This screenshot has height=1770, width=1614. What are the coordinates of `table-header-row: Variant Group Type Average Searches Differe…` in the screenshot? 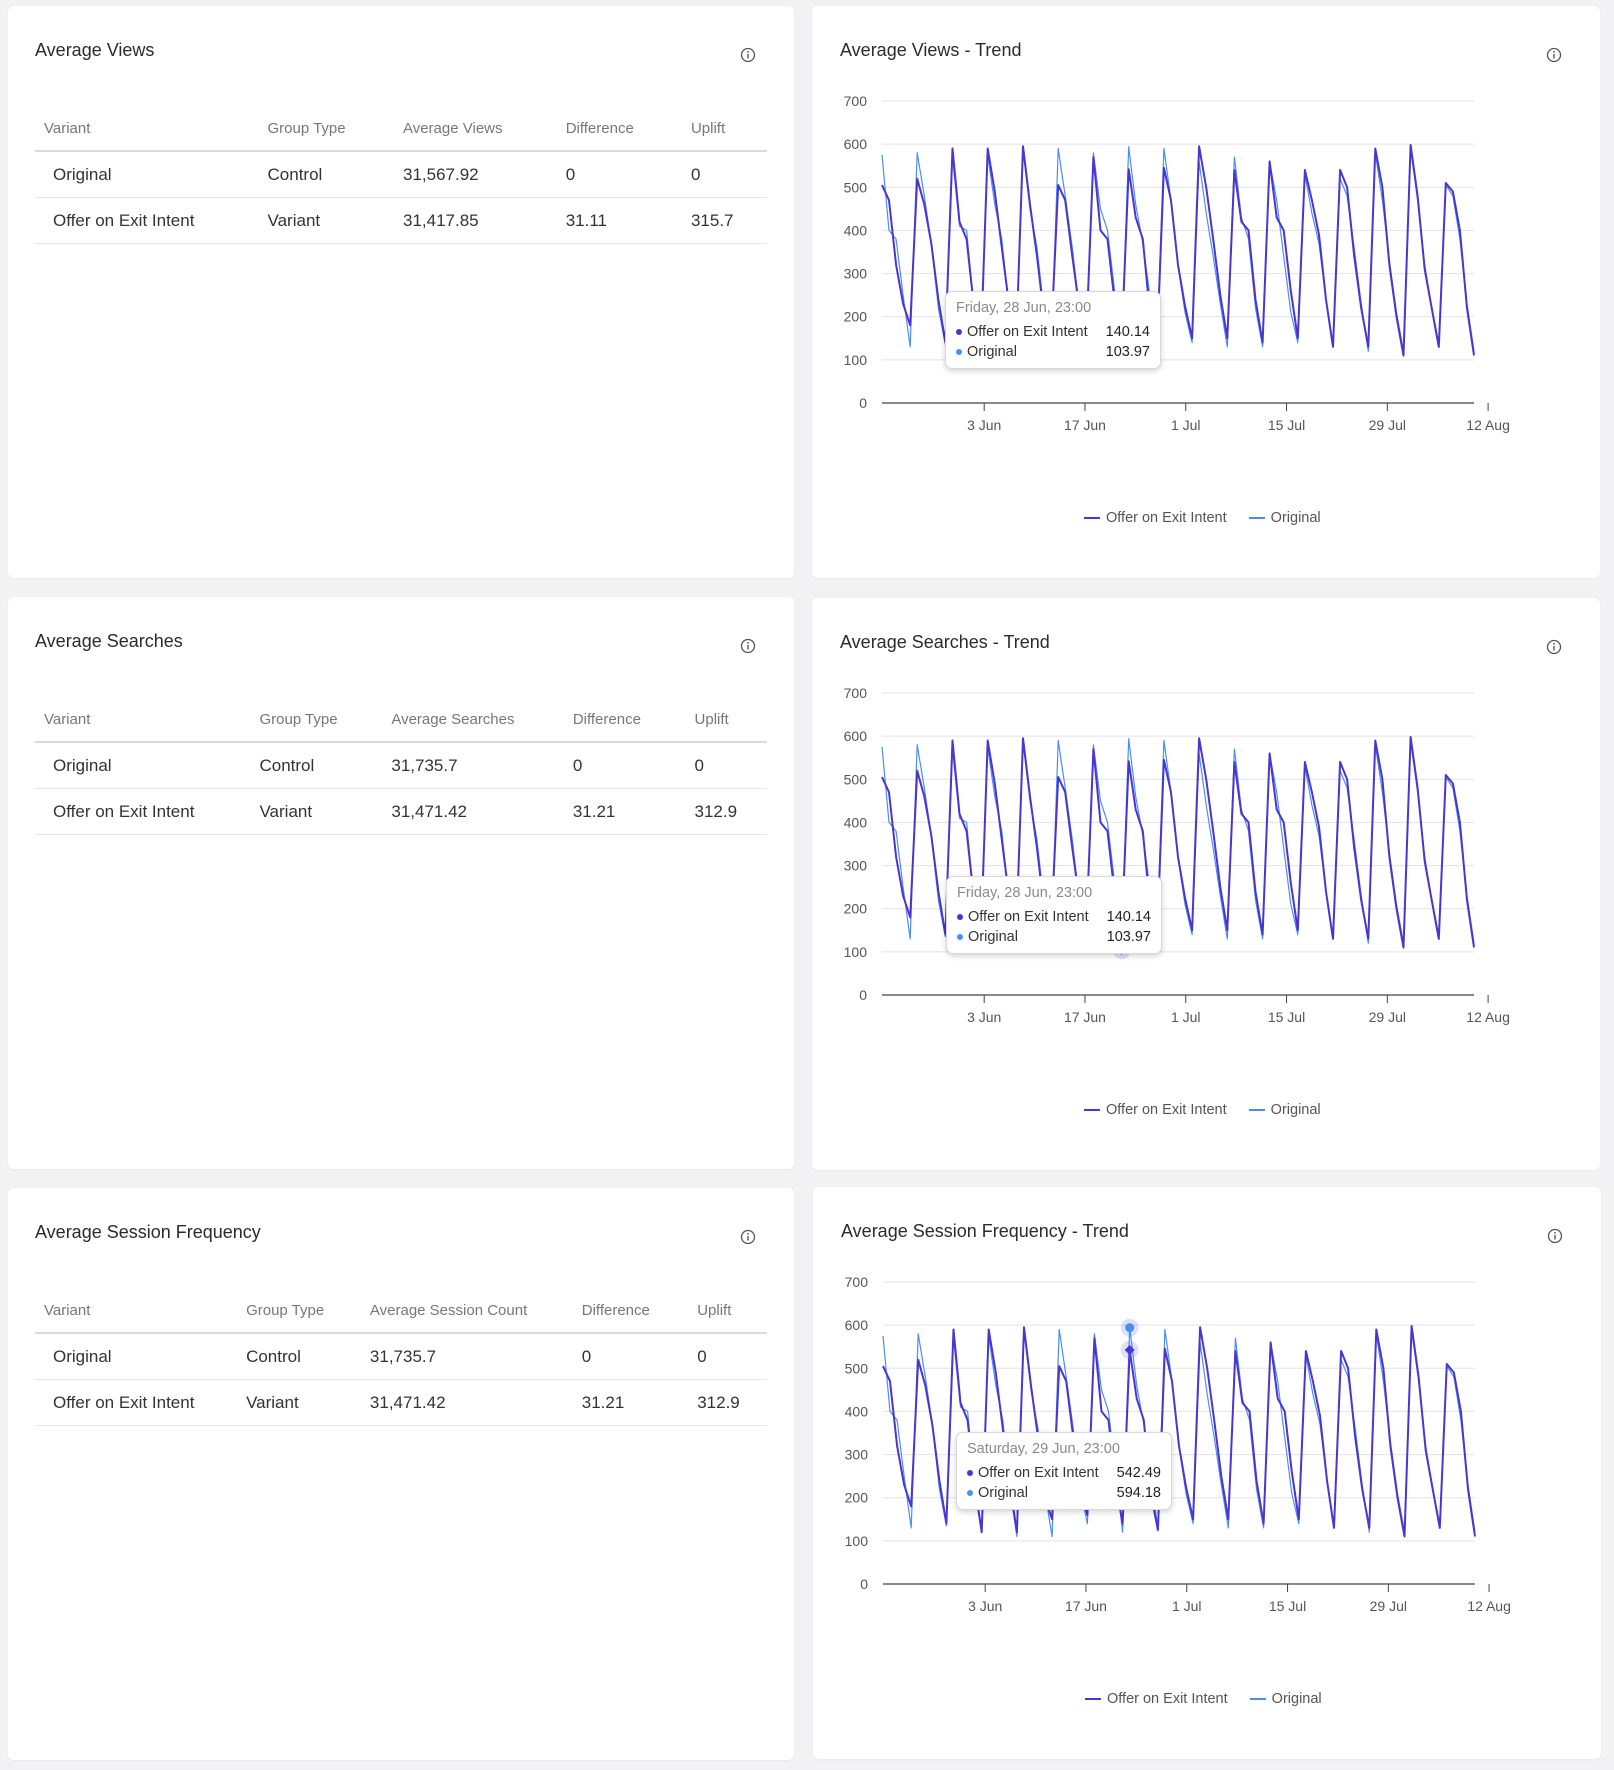 It's located at (401, 720).